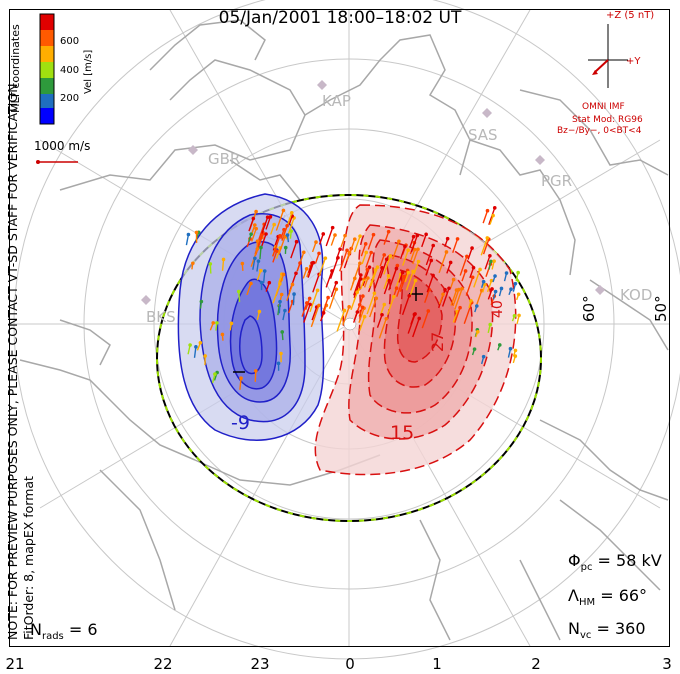 This screenshot has width=680, height=674. I want to click on fit-order-label: FitOrder: 8, mapEX format, so click(28, 558).